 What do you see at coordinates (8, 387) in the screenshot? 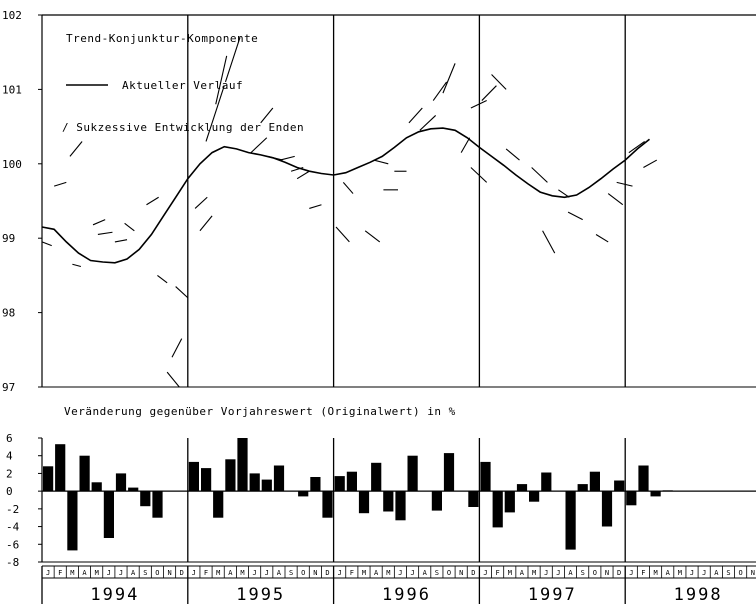
I see `top-y-tick-label: 97` at bounding box center [8, 387].